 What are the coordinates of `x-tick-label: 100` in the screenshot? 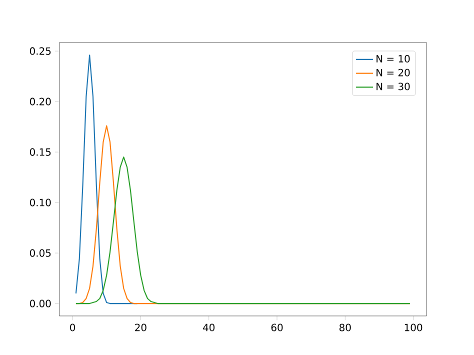 It's located at (413, 328).